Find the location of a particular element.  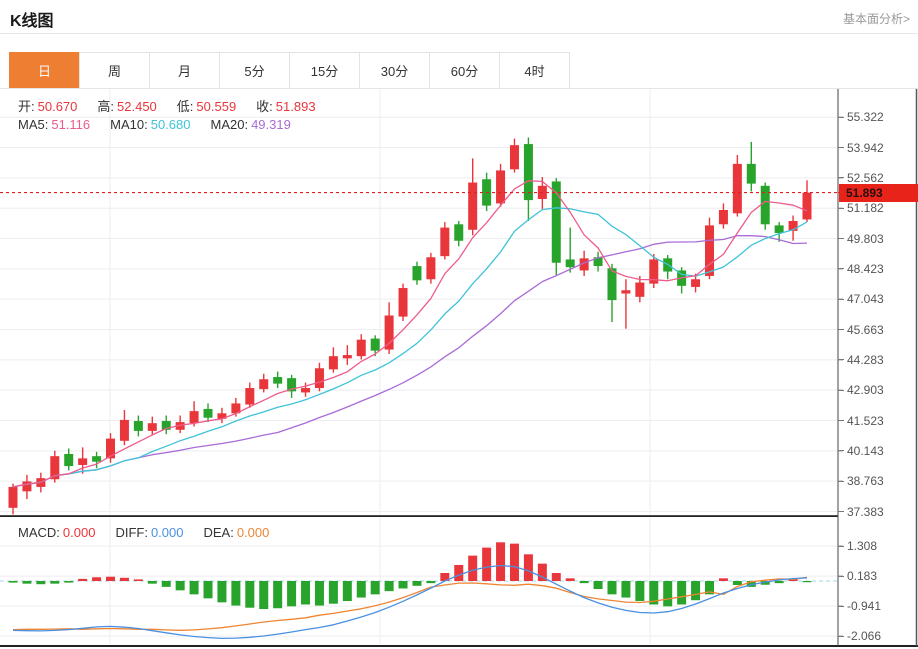

tab-5分: 5分 is located at coordinates (254, 70).